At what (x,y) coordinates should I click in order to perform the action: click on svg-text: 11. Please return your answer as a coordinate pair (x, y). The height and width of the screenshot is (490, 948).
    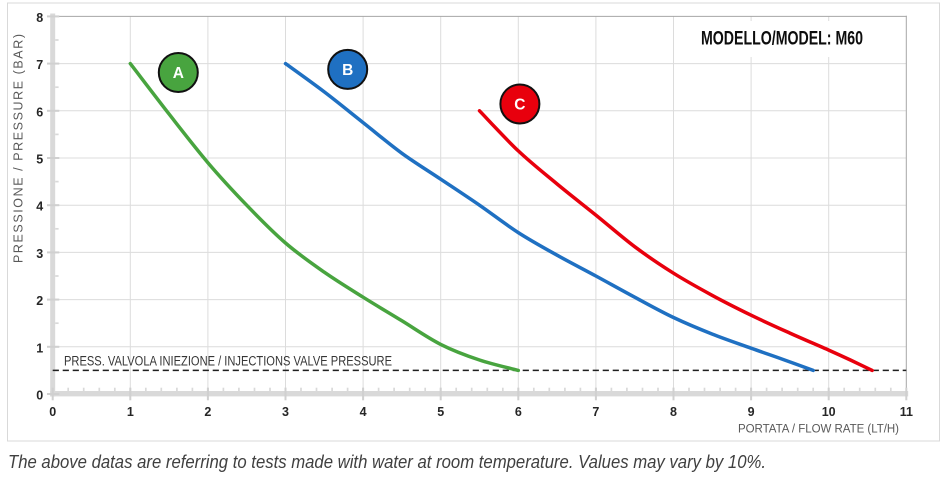
    Looking at the image, I should click on (906, 412).